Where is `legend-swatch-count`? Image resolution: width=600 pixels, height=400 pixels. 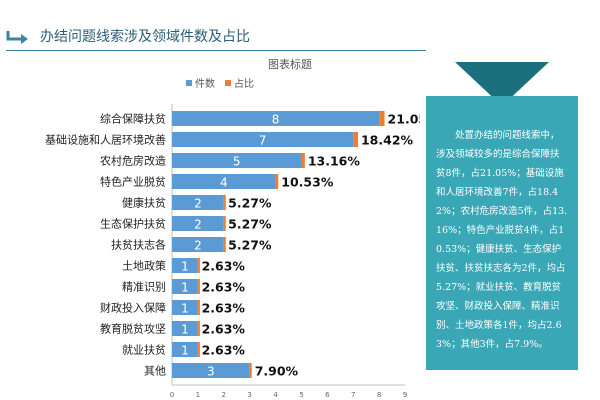
legend-swatch-count is located at coordinates (189, 82).